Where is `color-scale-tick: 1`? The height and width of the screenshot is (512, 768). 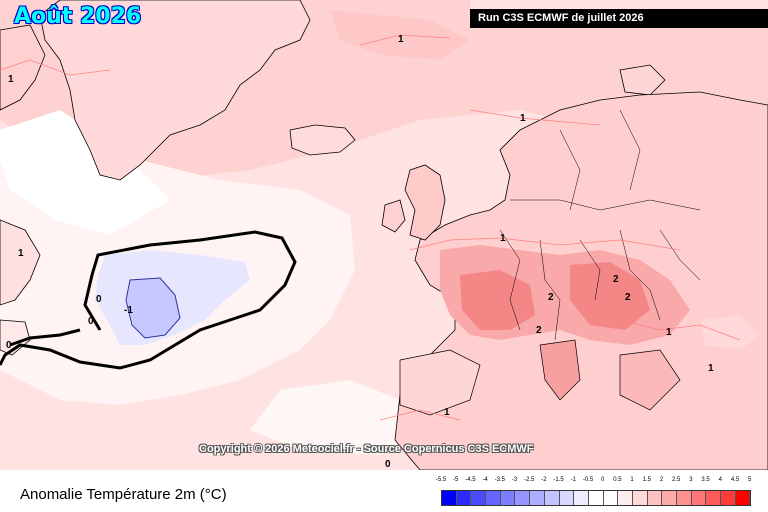 color-scale-tick: 1 is located at coordinates (632, 480).